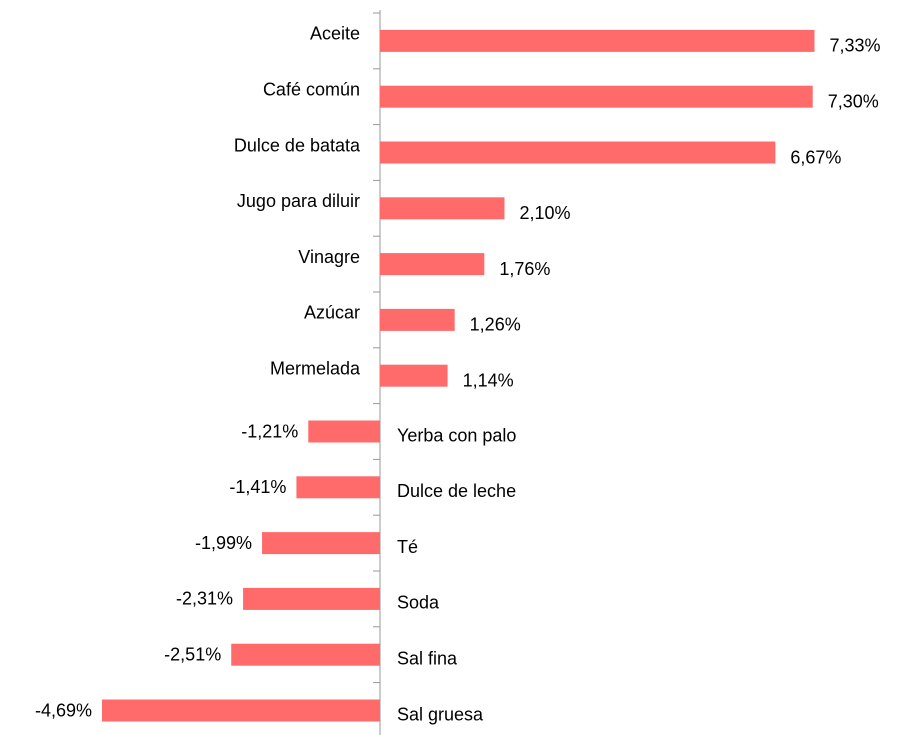 This screenshot has height=735, width=902. Describe the element at coordinates (427, 658) in the screenshot. I see `category-label: Sal fina` at that location.